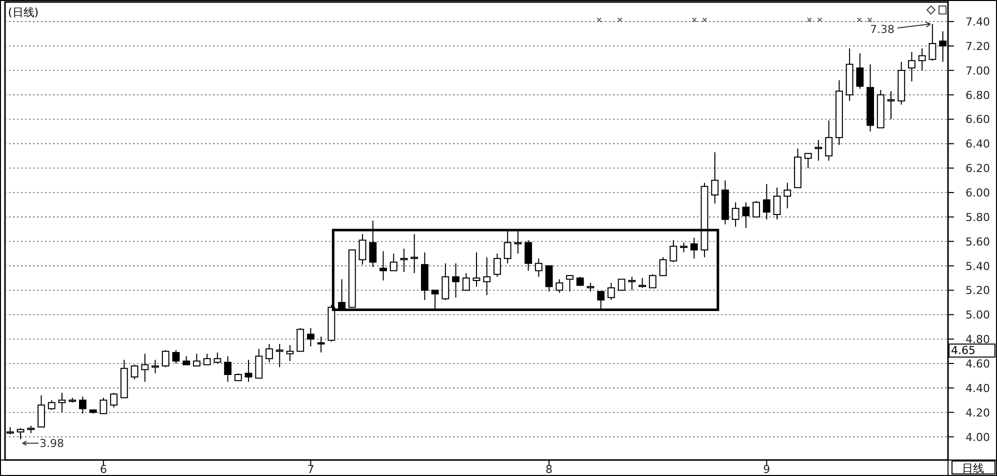 The width and height of the screenshot is (997, 476). I want to click on axis-marker: 4.65, so click(972, 351).